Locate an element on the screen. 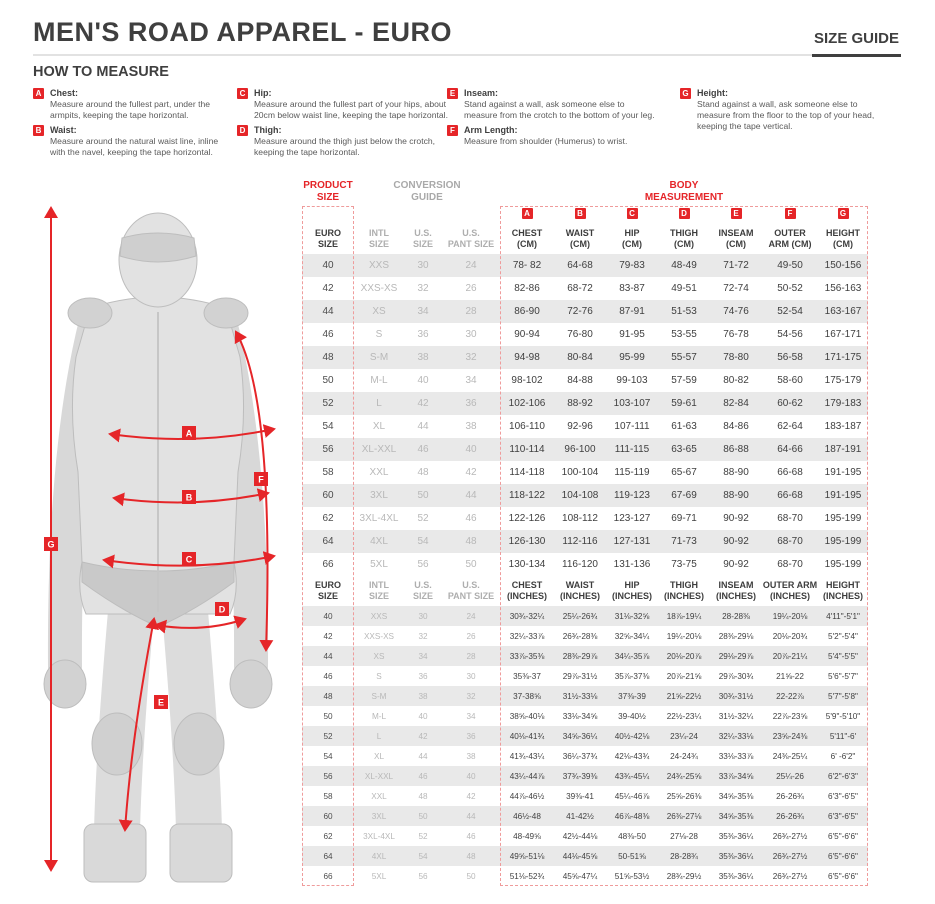  table-cell: 54-56 is located at coordinates (790, 334).